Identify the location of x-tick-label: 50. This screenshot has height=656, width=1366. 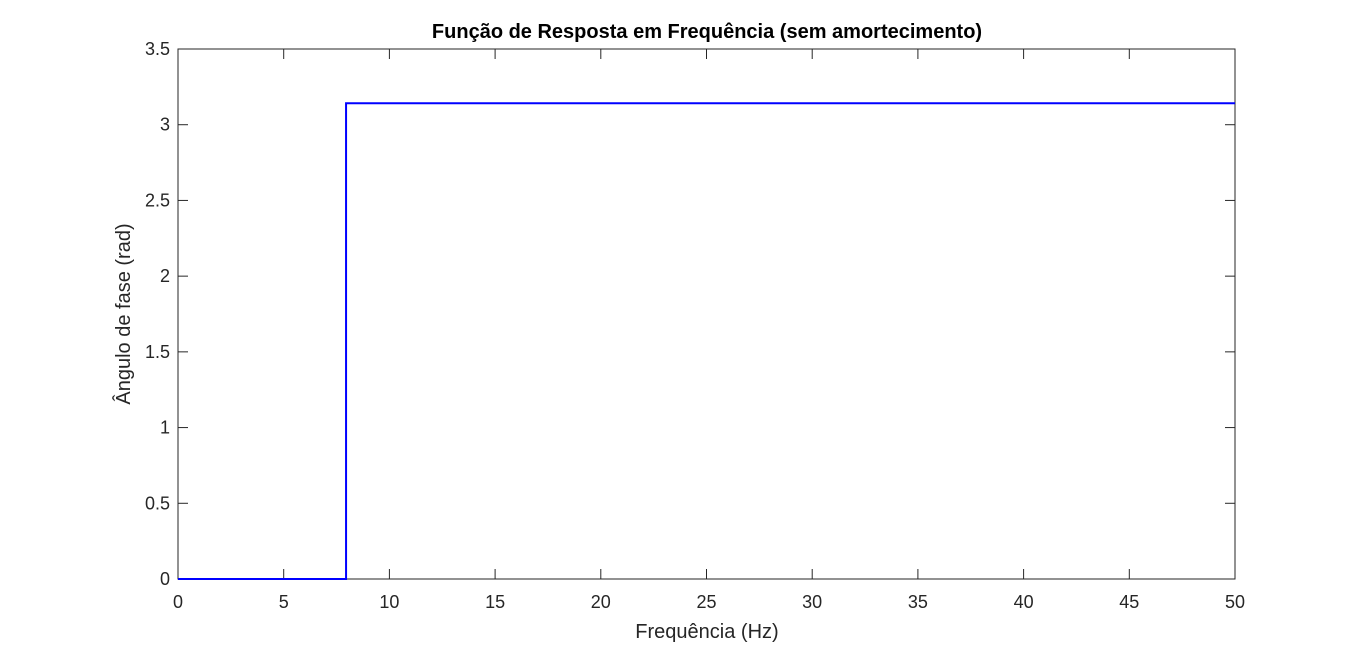
(1235, 602).